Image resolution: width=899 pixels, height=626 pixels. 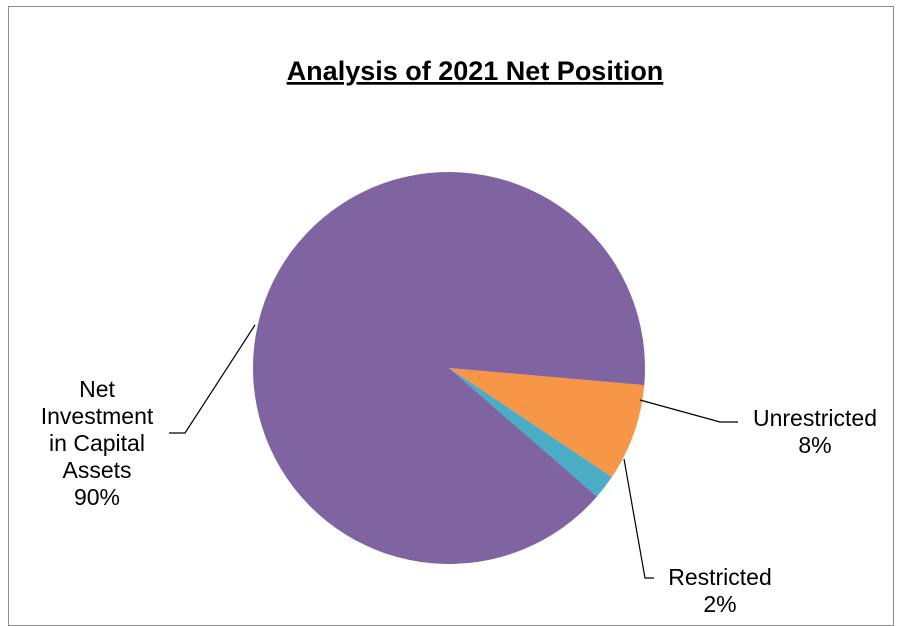 I want to click on slice-label-line: 2%, so click(x=719, y=604).